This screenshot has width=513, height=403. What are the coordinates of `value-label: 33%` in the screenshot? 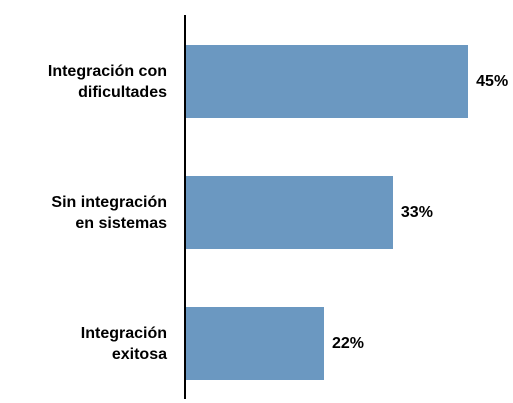 It's located at (416, 212).